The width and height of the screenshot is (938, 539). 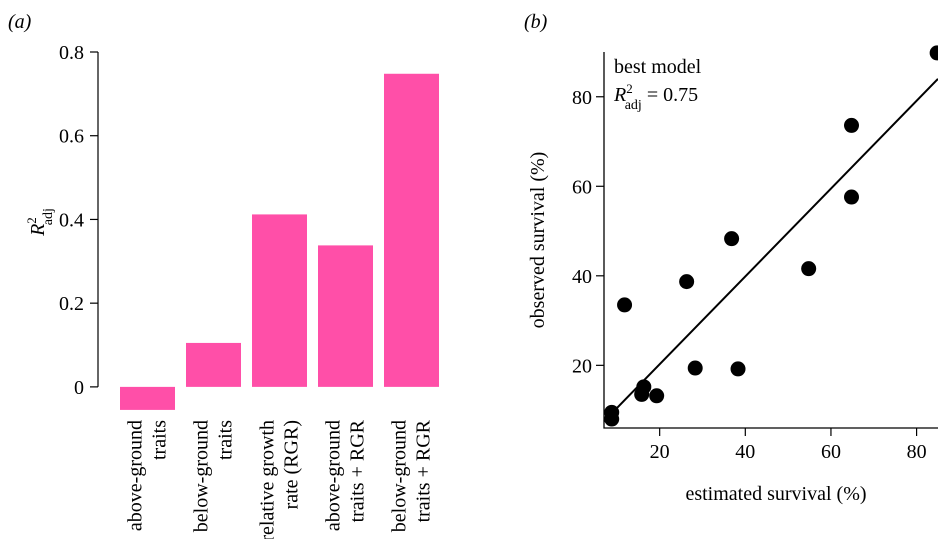 I want to click on panel-b-x-tick-label: 80, so click(x=917, y=452).